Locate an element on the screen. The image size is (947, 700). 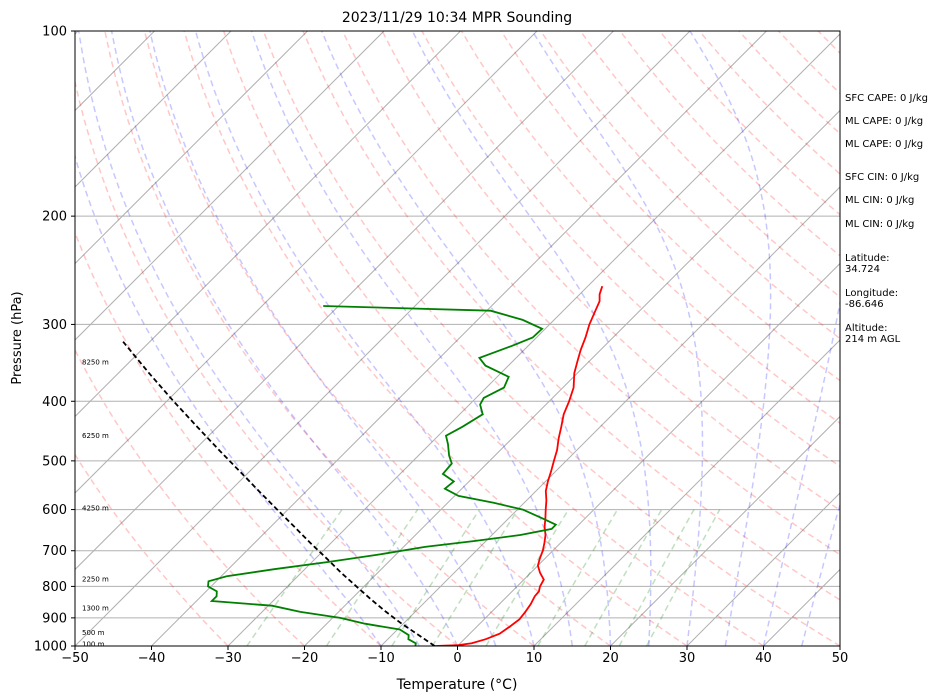
x-tick-label: 40 is located at coordinates (763, 658).